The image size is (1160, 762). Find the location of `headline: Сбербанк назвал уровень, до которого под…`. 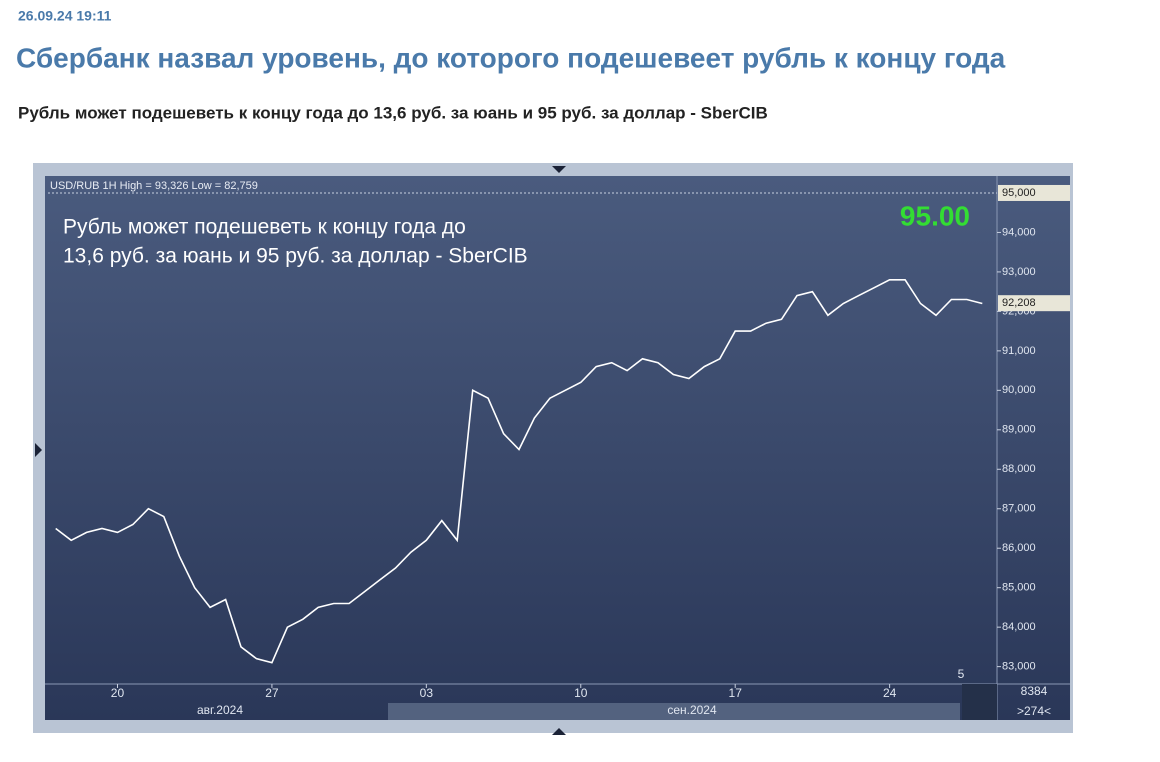

headline: Сбербанк назвал уровень, до которого под… is located at coordinates (511, 57).